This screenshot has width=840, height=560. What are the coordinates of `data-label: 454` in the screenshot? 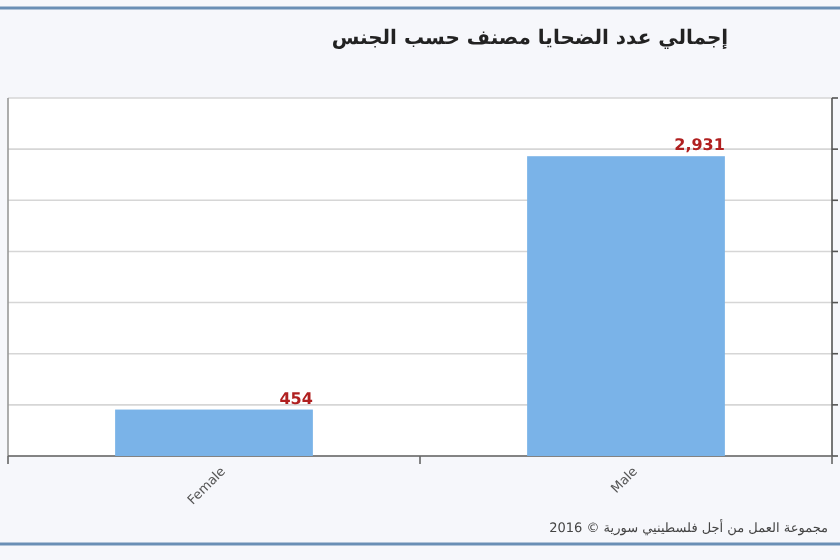 It's located at (296, 398).